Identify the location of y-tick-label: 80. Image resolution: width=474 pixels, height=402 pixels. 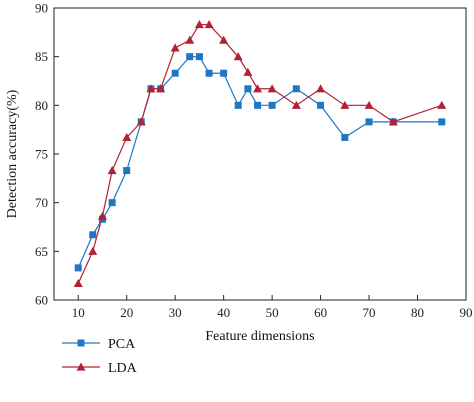
(41, 105).